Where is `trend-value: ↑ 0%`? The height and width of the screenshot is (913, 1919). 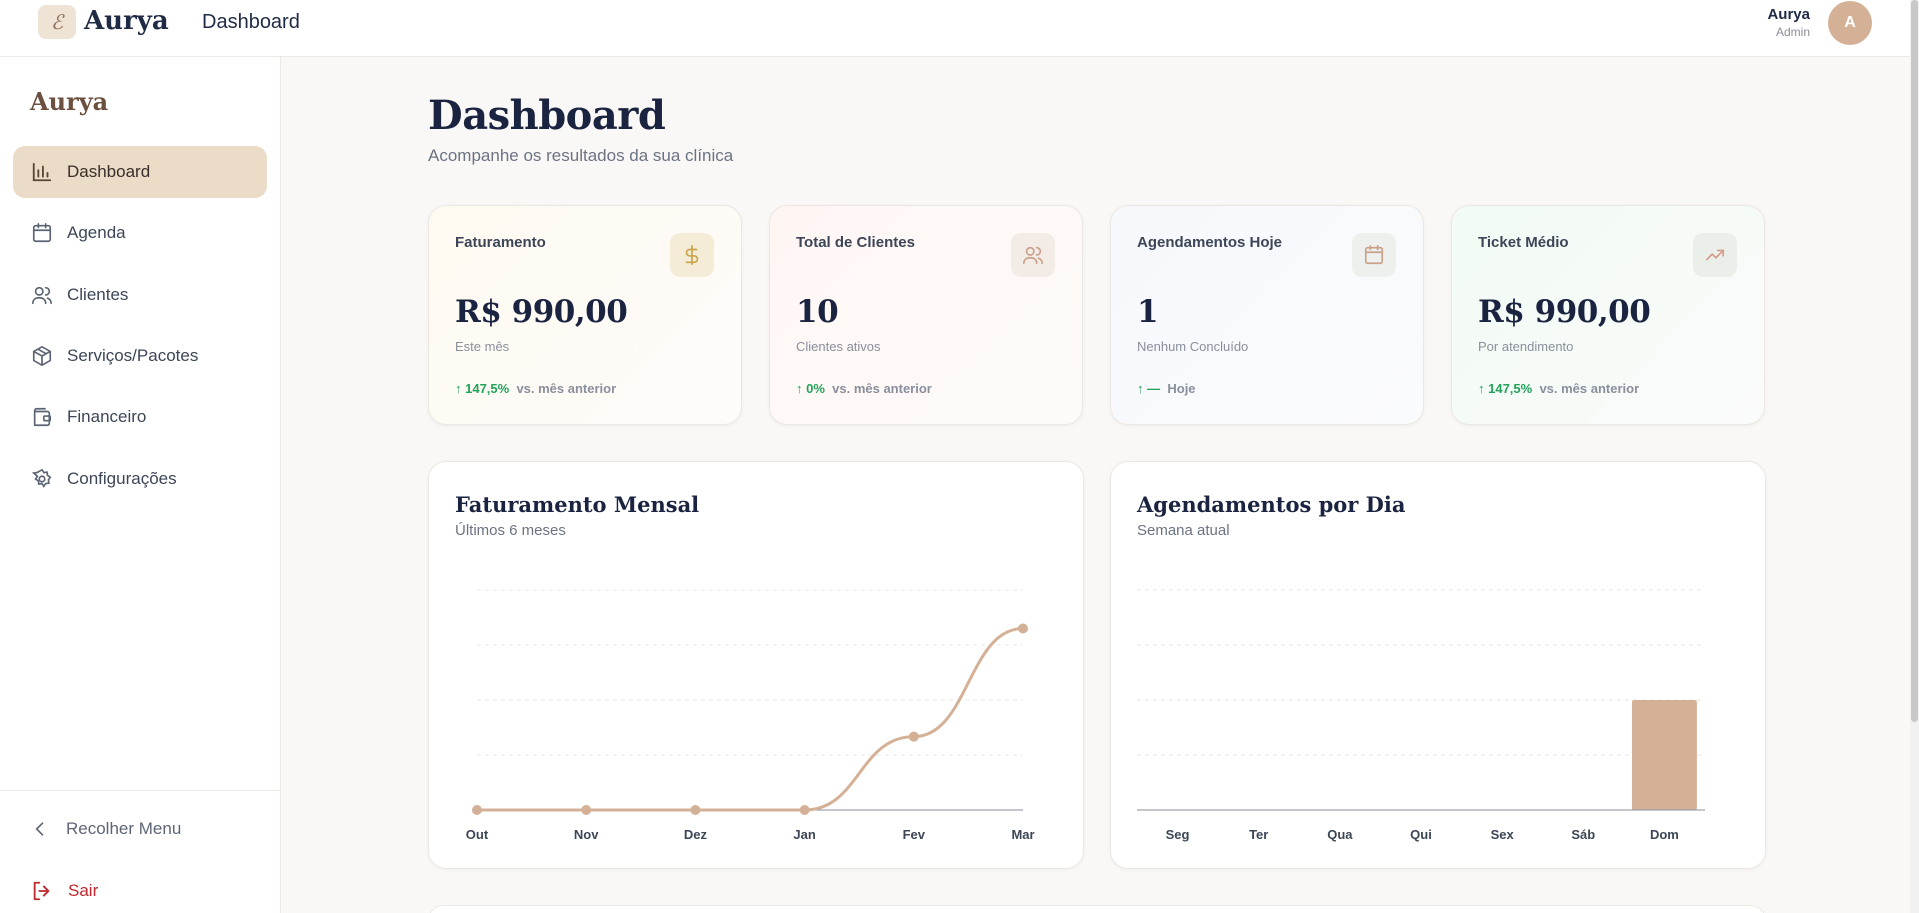
trend-value: ↑ 0% is located at coordinates (810, 388).